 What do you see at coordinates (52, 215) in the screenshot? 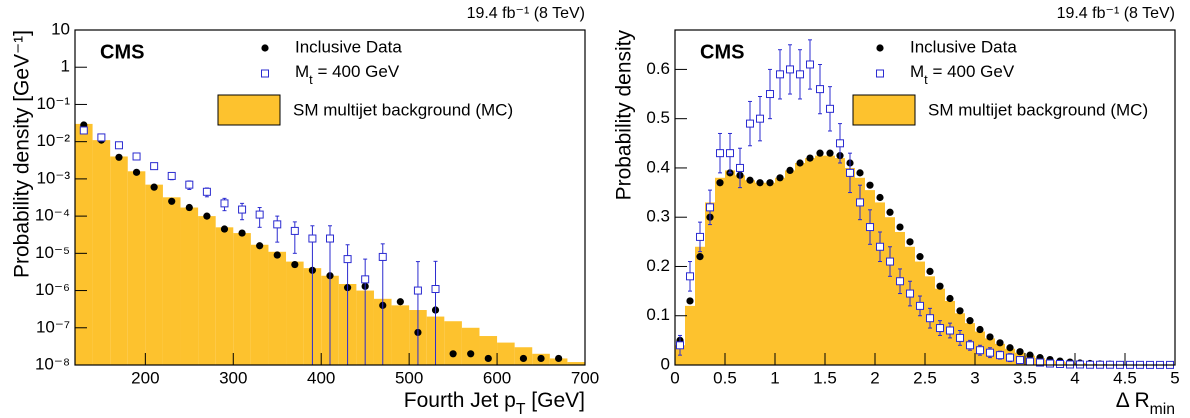
I see `y-tick-label: 10⁻⁴` at bounding box center [52, 215].